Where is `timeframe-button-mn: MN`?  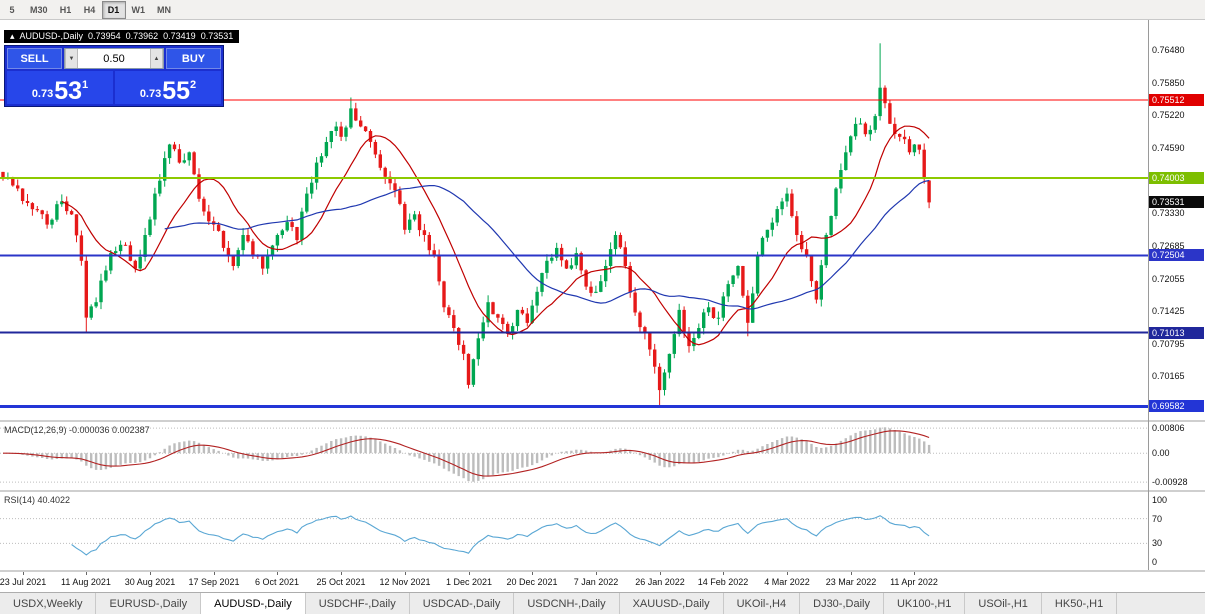 timeframe-button-mn: MN is located at coordinates (164, 10).